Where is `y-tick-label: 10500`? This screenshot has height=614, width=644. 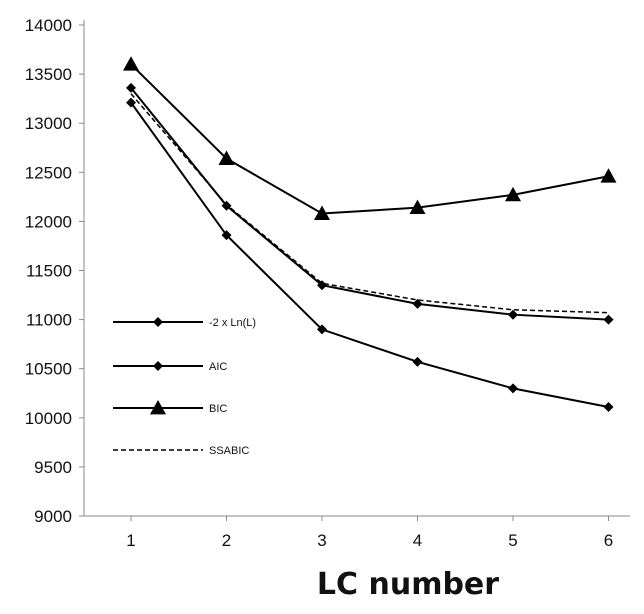
y-tick-label: 10500 is located at coordinates (48, 369).